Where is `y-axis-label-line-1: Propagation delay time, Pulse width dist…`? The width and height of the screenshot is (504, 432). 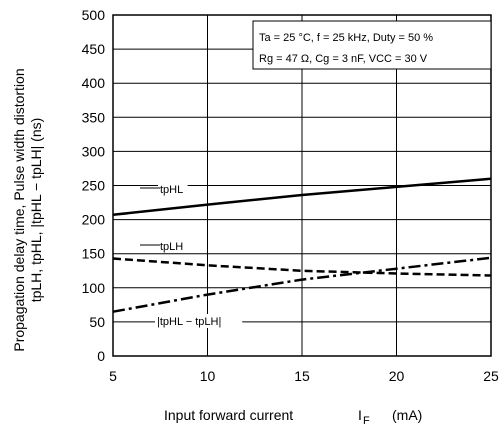
y-axis-label-line-1: Propagation delay time, Pulse width dist… is located at coordinates (19, 209).